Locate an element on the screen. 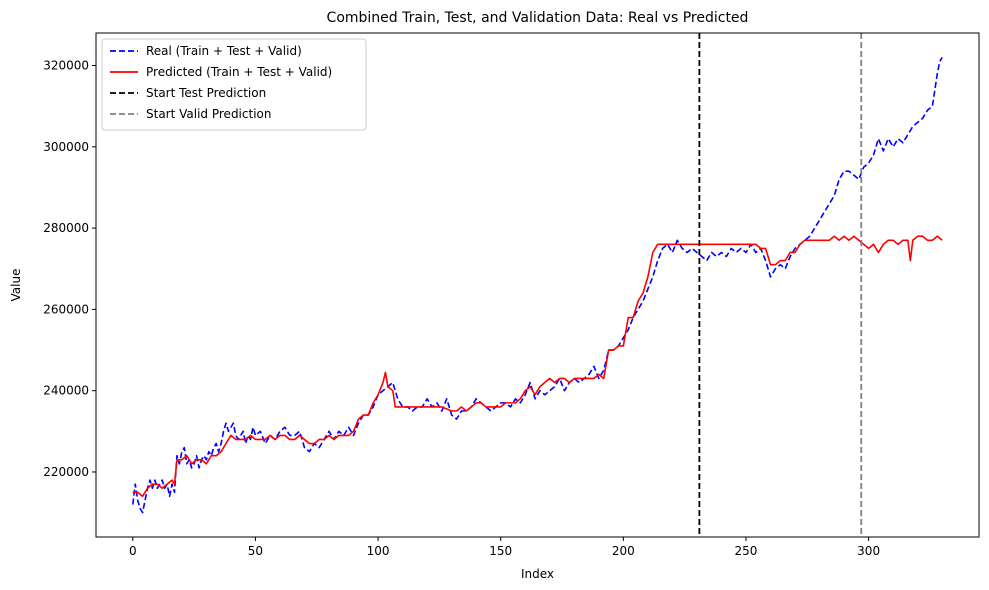 The width and height of the screenshot is (989, 590). y-axis-title: Value is located at coordinates (16, 285).